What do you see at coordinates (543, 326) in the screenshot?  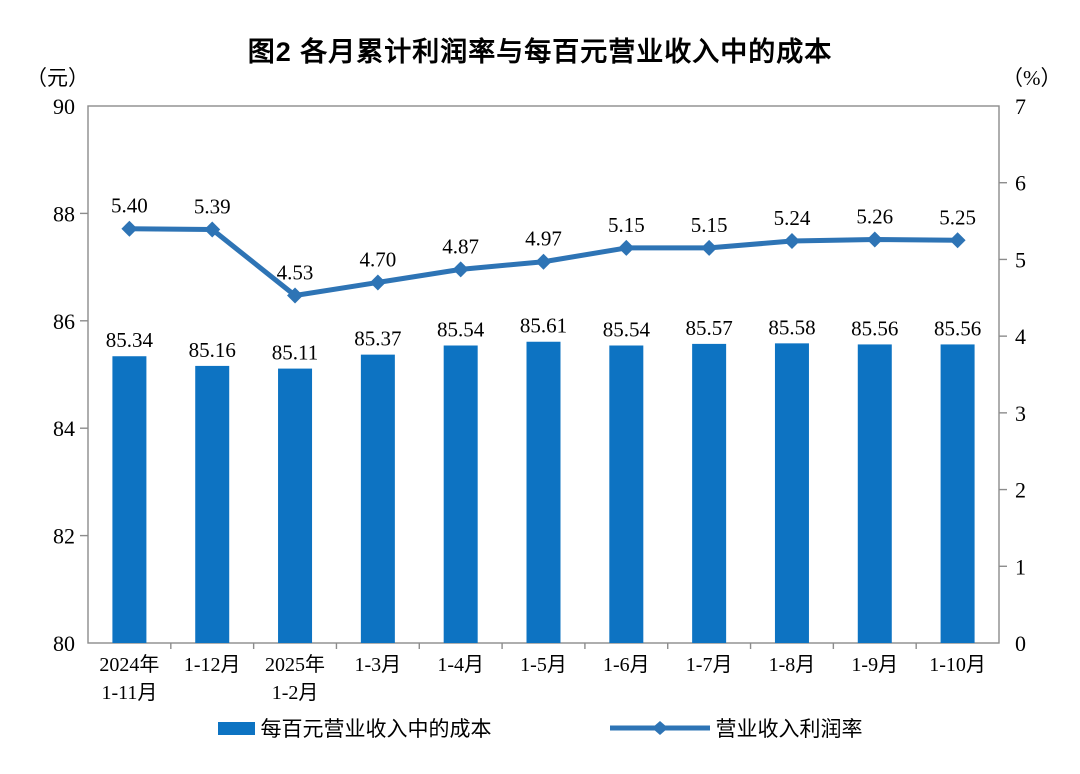 I see `bar-value-label: 85.61` at bounding box center [543, 326].